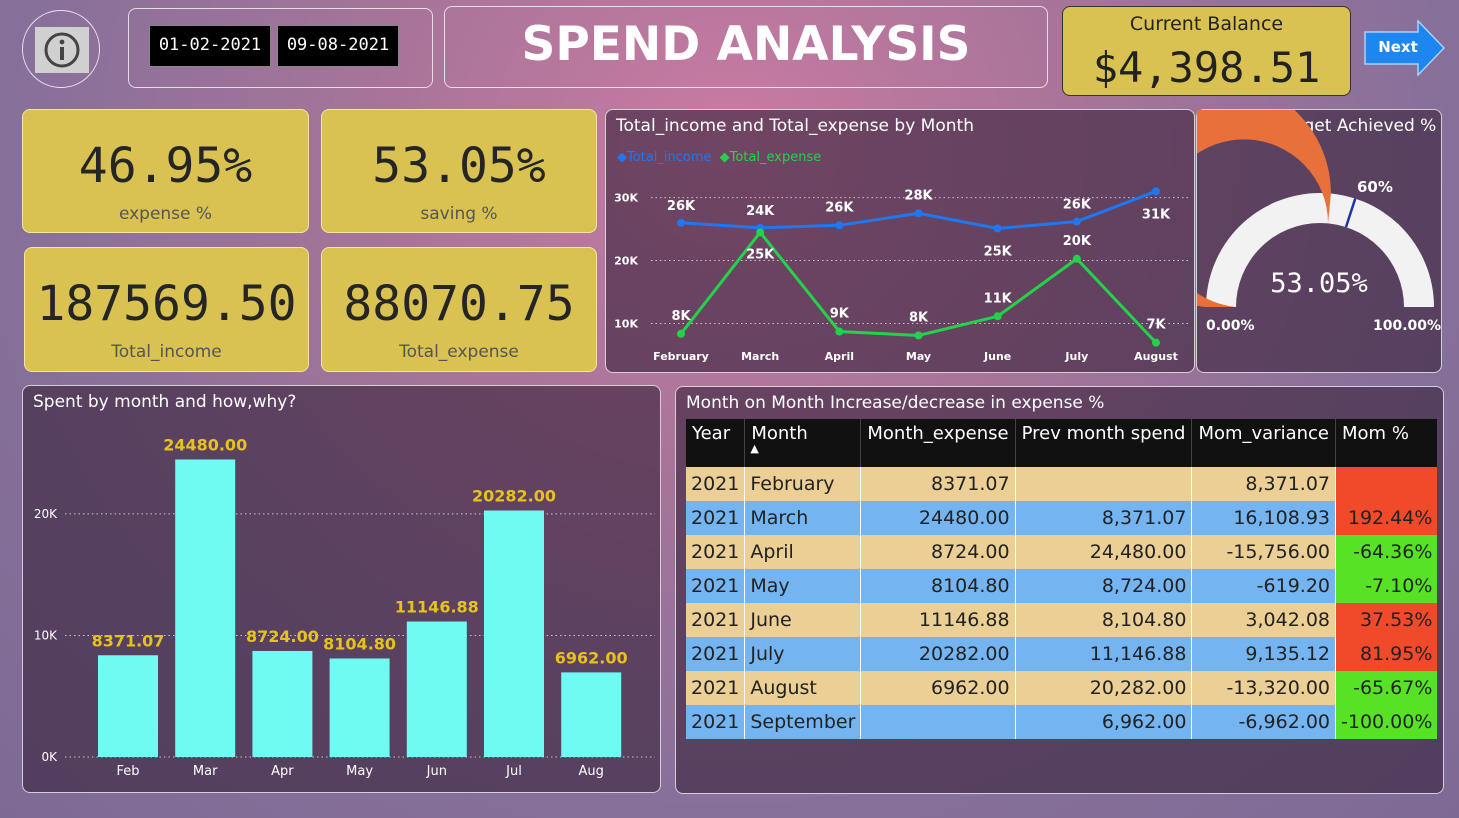 The image size is (1459, 818). Describe the element at coordinates (1206, 24) in the screenshot. I see `balance-label: Current Balance` at that location.